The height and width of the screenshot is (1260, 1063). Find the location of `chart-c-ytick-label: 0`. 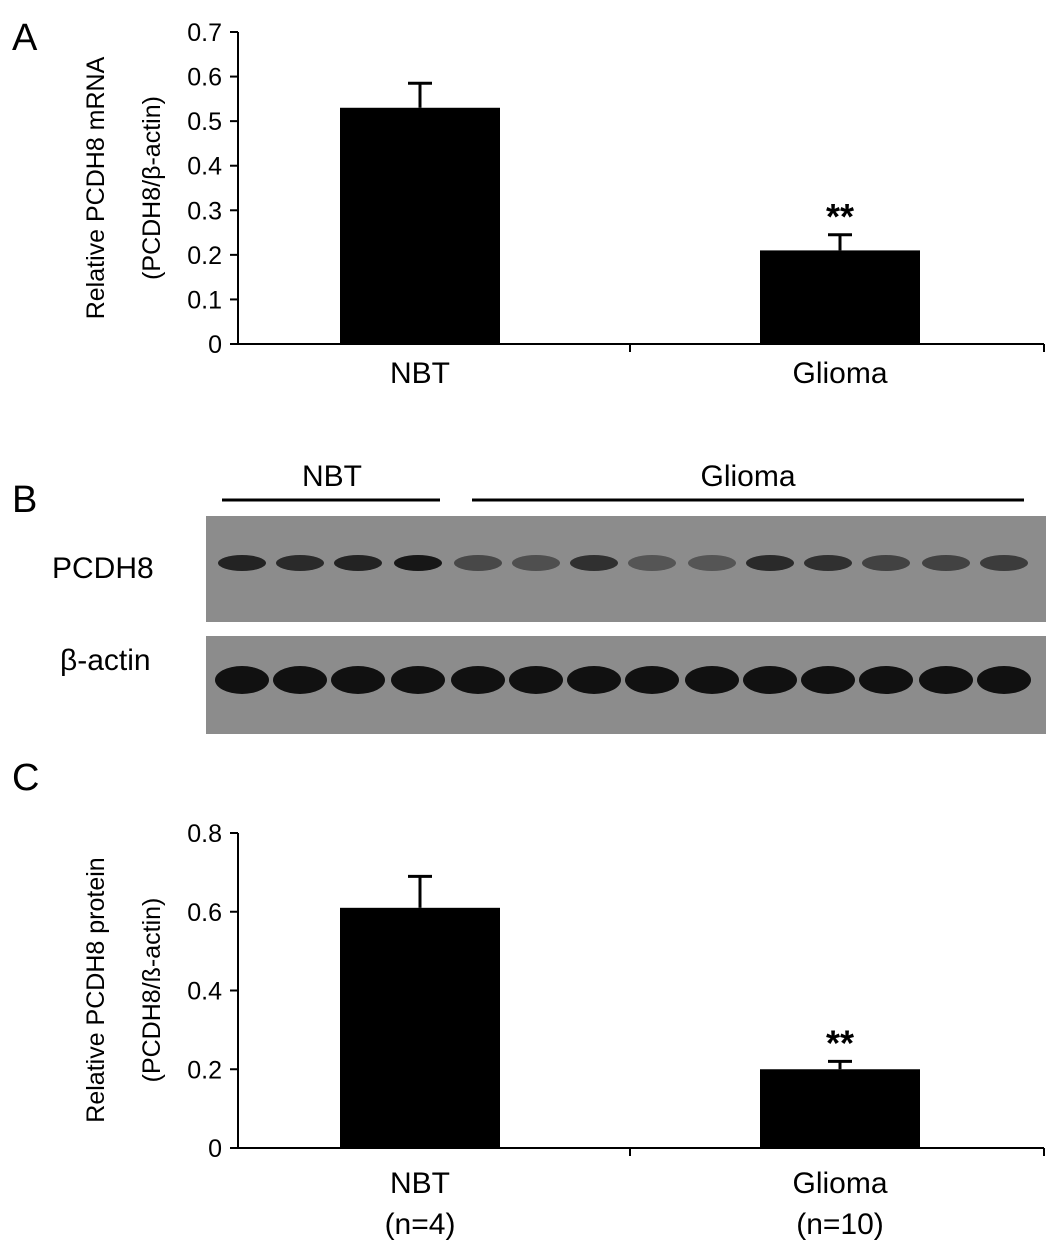

chart-c-ytick-label: 0 is located at coordinates (215, 1149).